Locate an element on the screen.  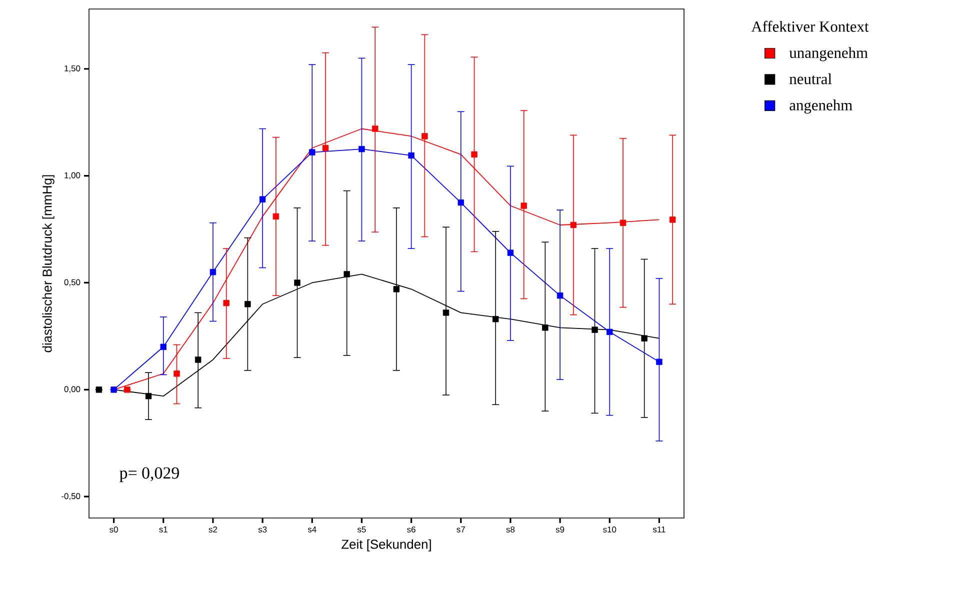
x-tick-label: s9 is located at coordinates (560, 529).